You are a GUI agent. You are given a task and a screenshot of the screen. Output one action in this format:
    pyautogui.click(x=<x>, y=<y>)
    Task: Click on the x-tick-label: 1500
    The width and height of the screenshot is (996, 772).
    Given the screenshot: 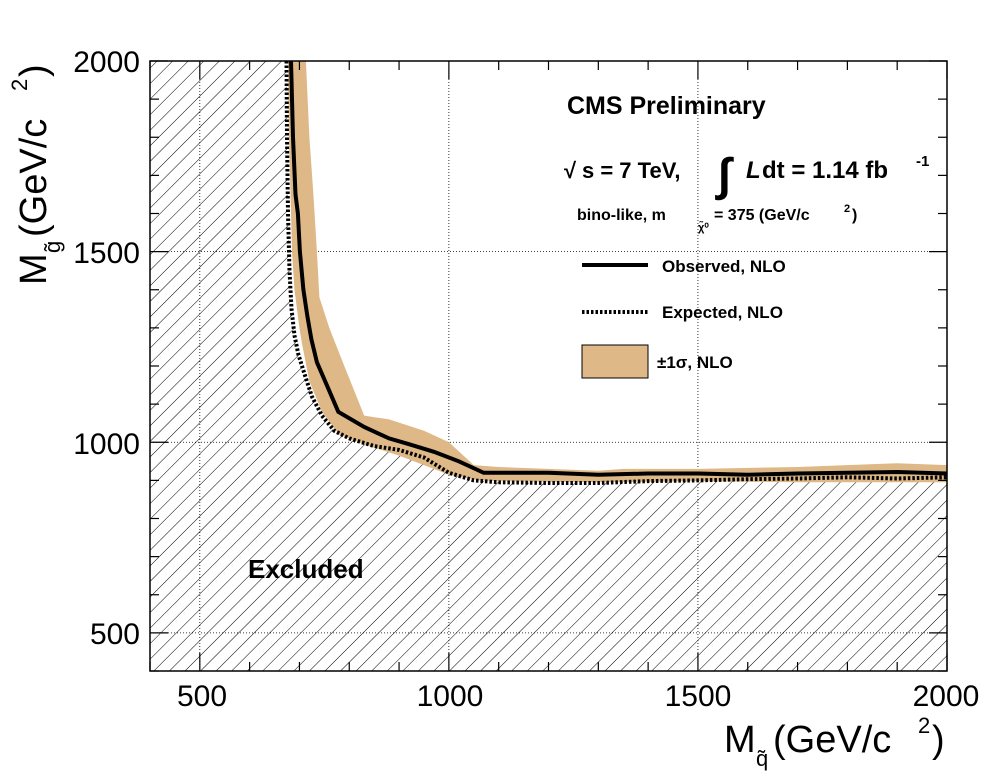 What is the action you would take?
    pyautogui.click(x=698, y=696)
    